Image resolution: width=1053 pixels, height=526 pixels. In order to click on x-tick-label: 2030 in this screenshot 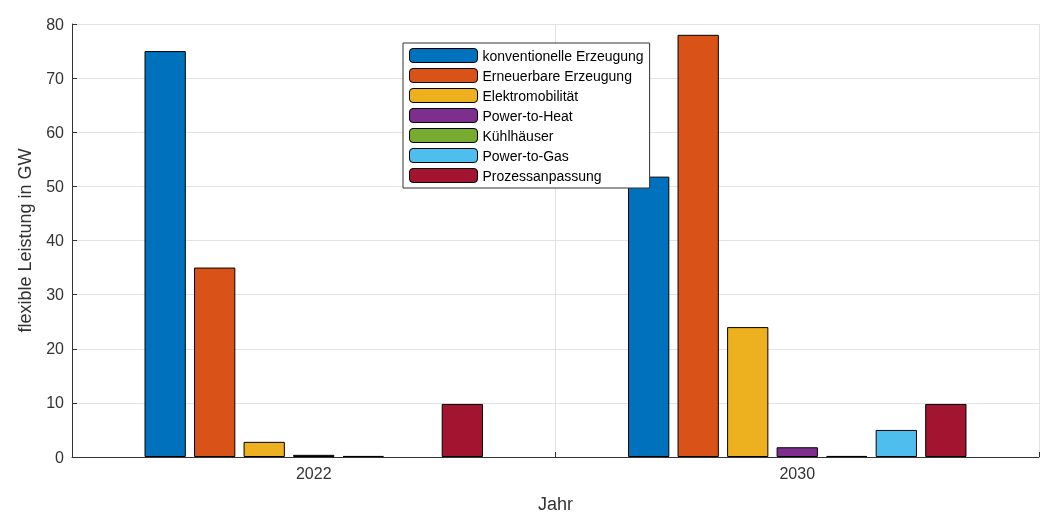, I will do `click(797, 473)`.